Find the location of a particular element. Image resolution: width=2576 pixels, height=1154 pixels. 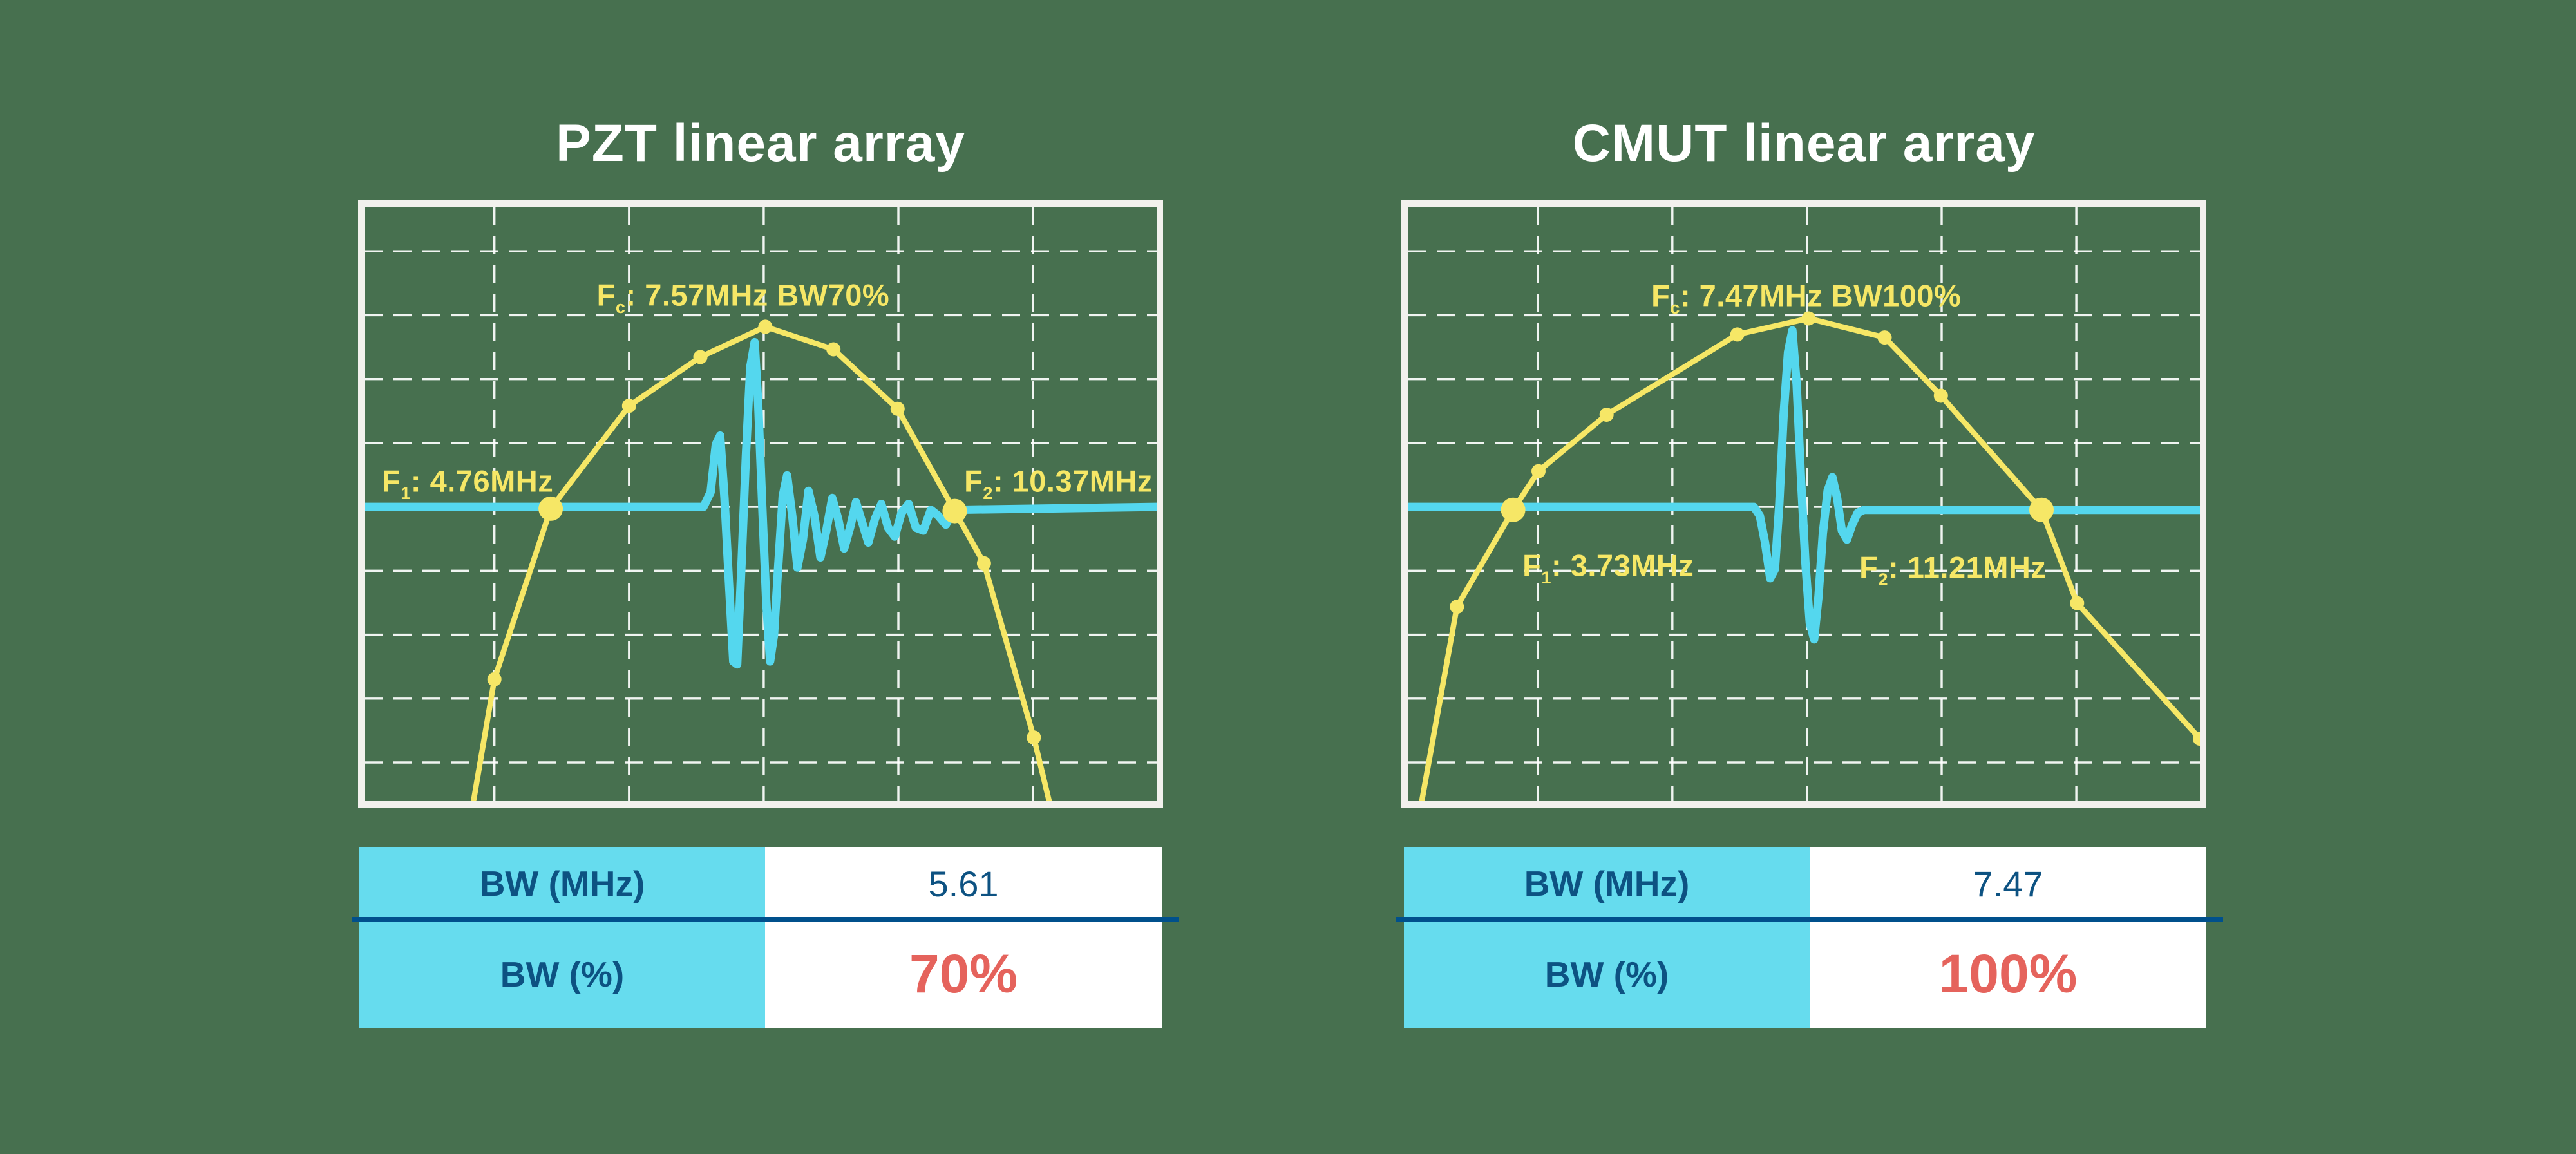

table-row: BW (%) 70% is located at coordinates (760, 974).